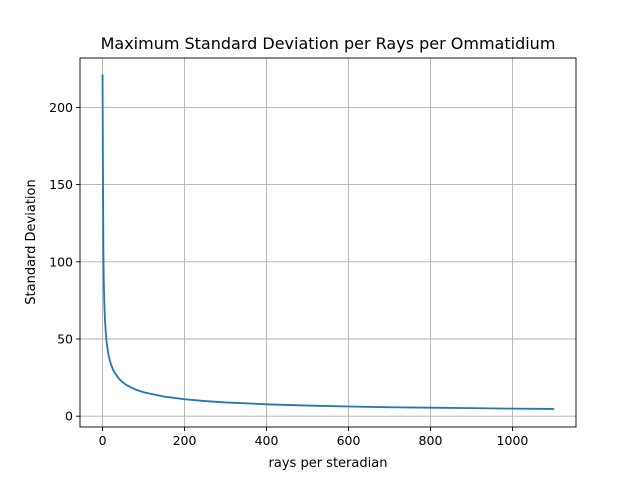 The height and width of the screenshot is (480, 640). I want to click on x-tick-label: 400, so click(267, 440).